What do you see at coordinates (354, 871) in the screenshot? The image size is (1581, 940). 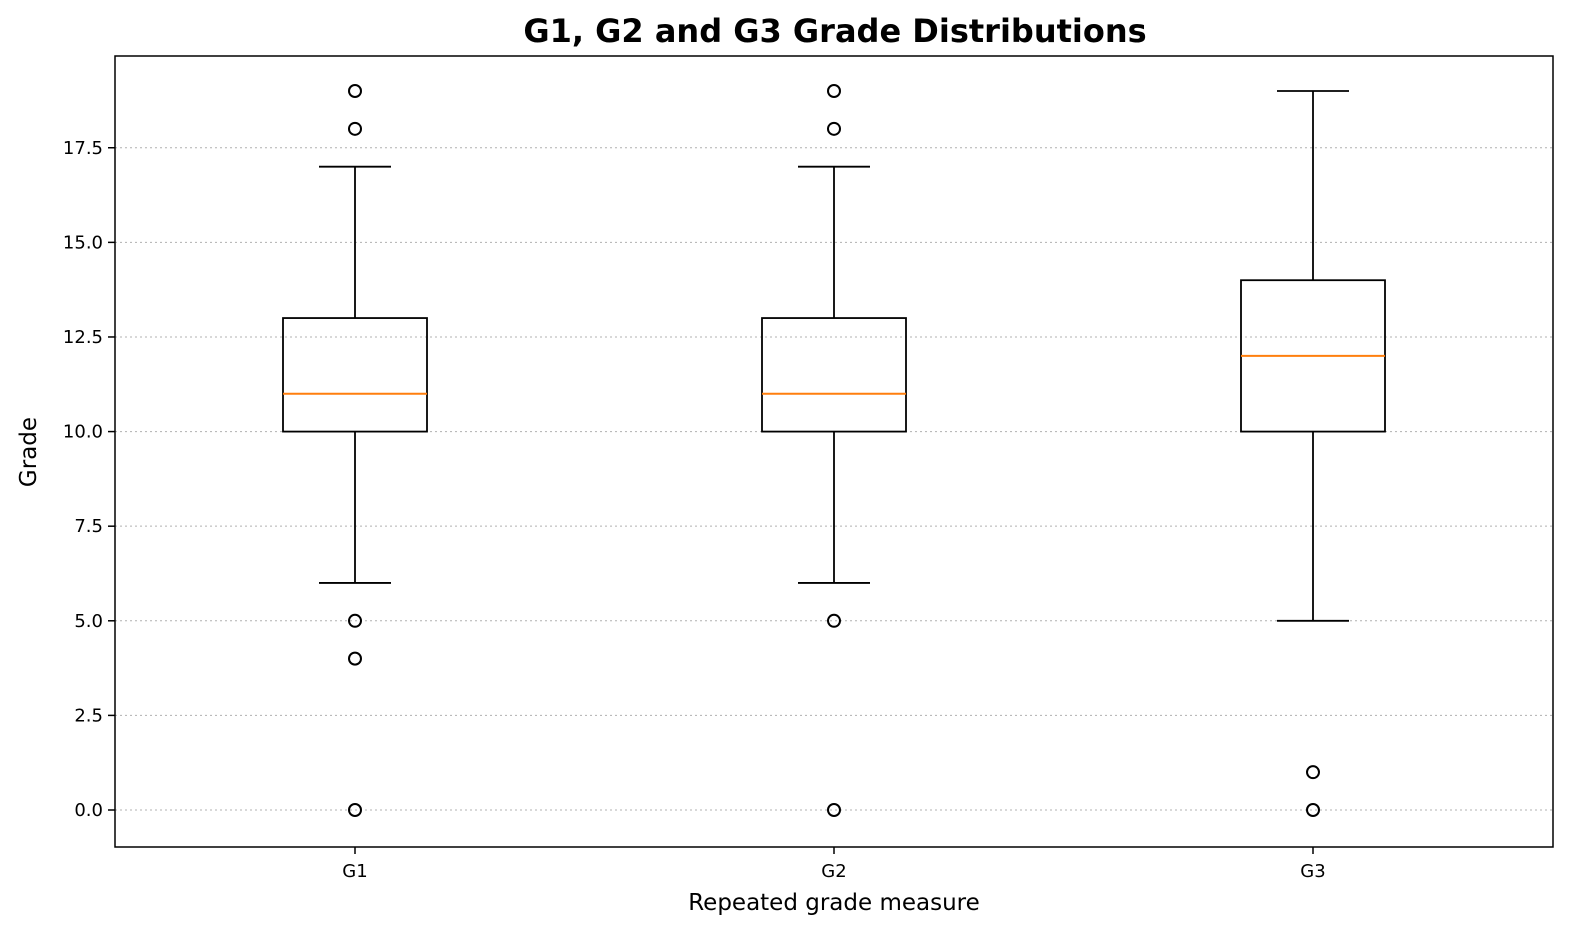 I see `x-tick-label: G1` at bounding box center [354, 871].